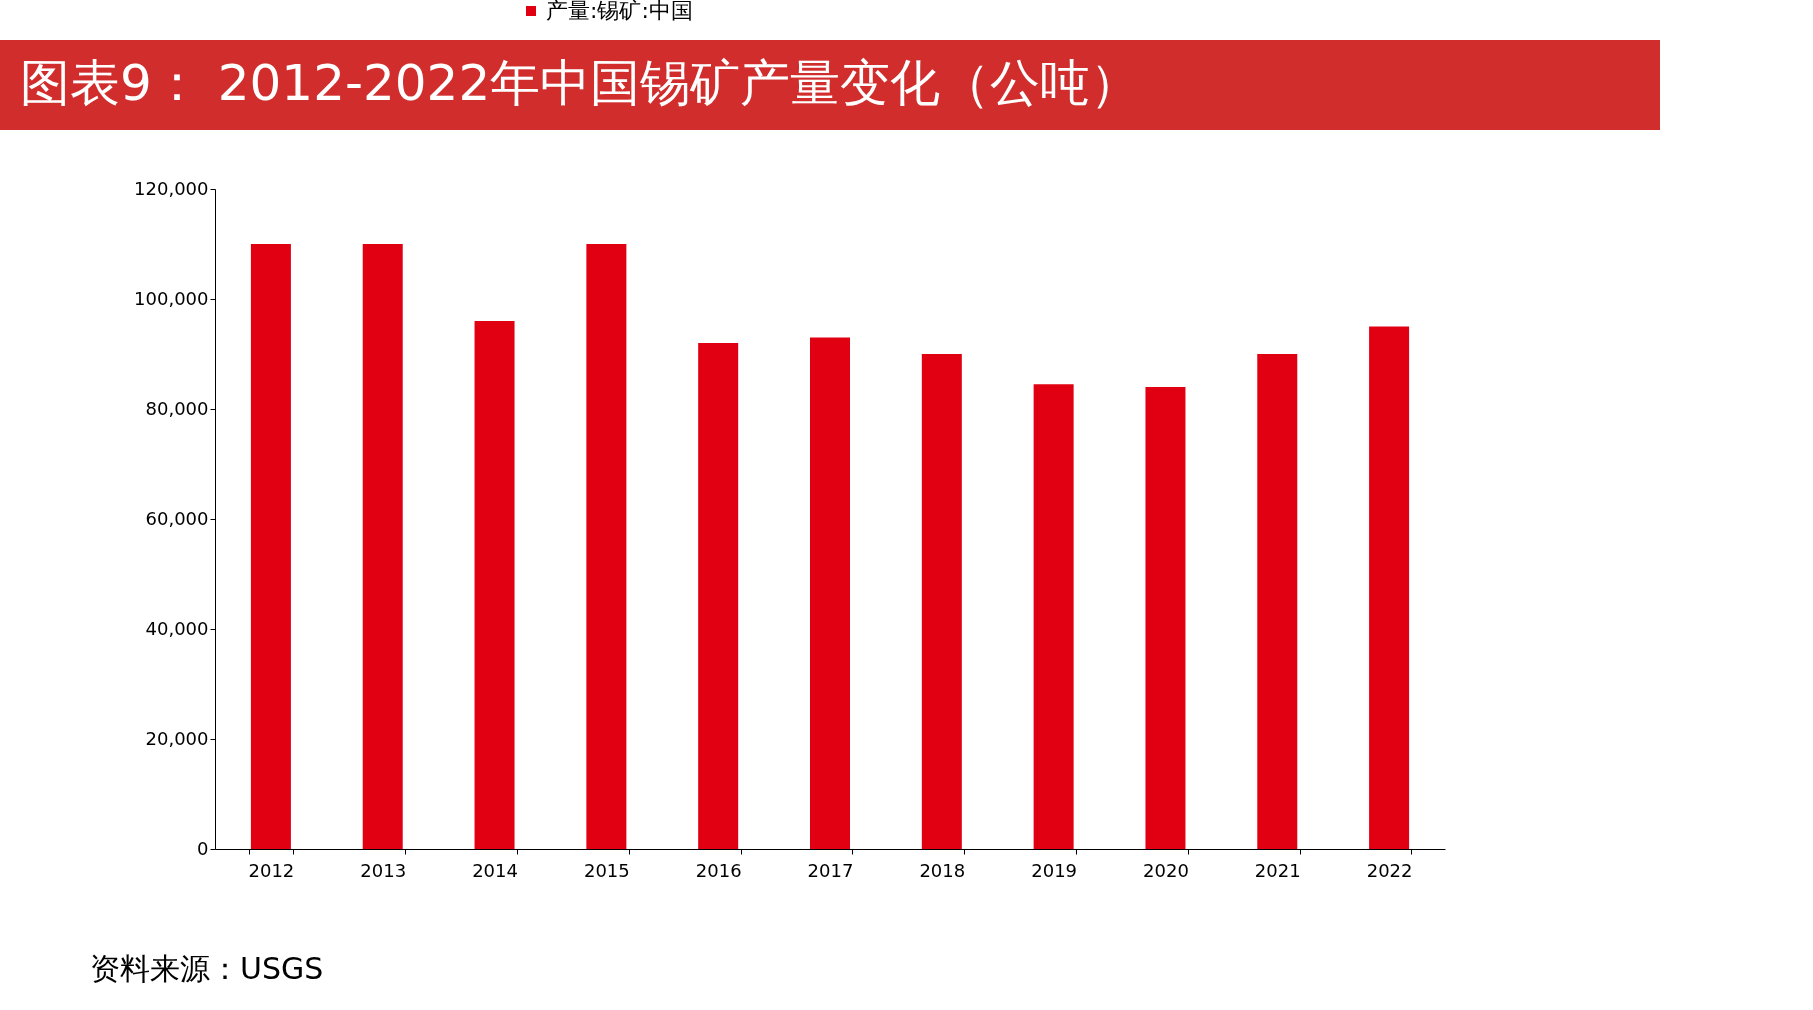  I want to click on text: 资料来源：USGS, so click(207, 968).